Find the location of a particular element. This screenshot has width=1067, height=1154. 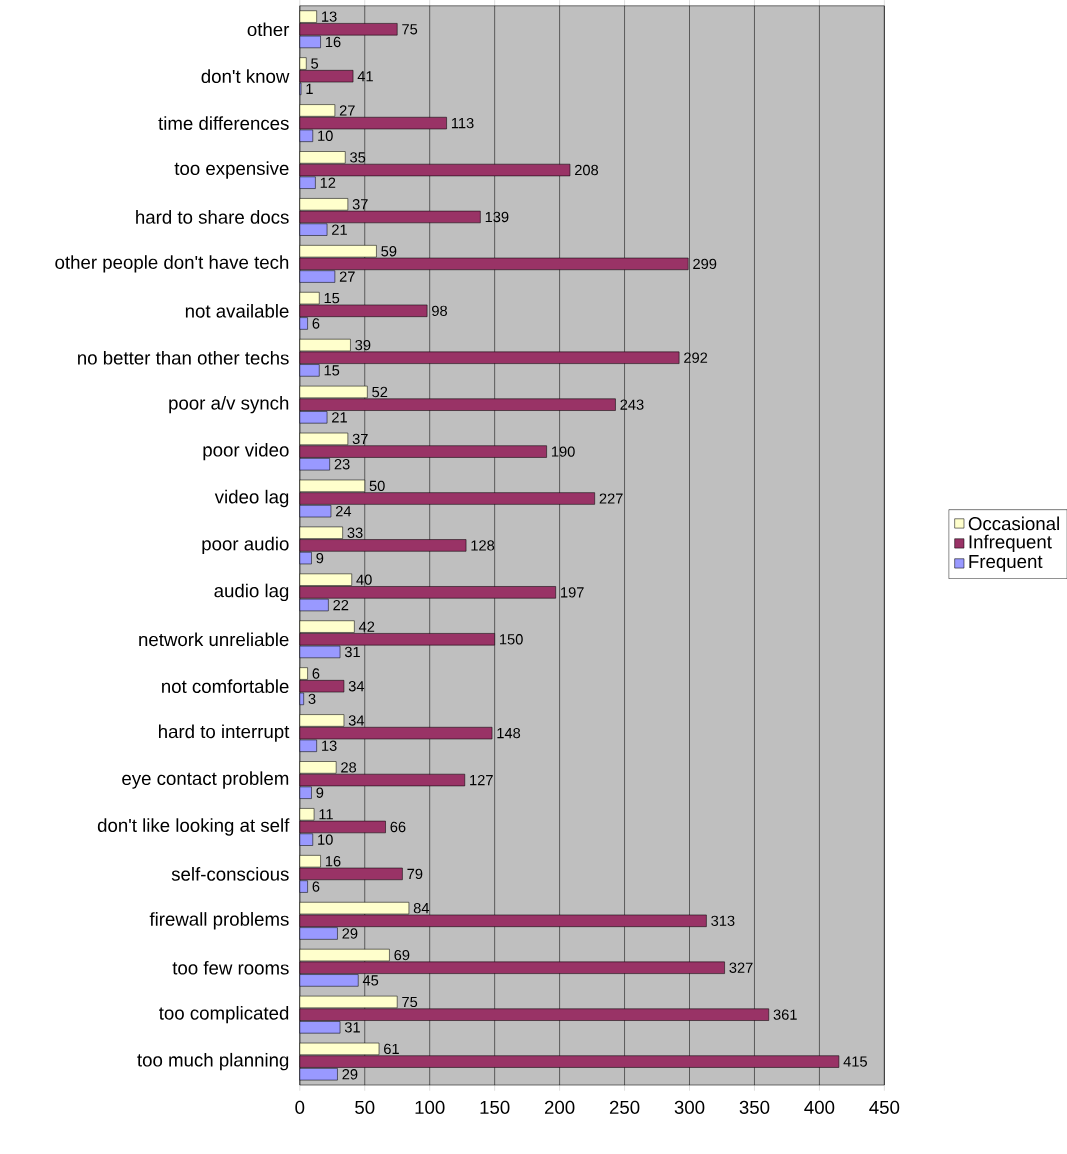

x-tick-label: 350 is located at coordinates (754, 1107).